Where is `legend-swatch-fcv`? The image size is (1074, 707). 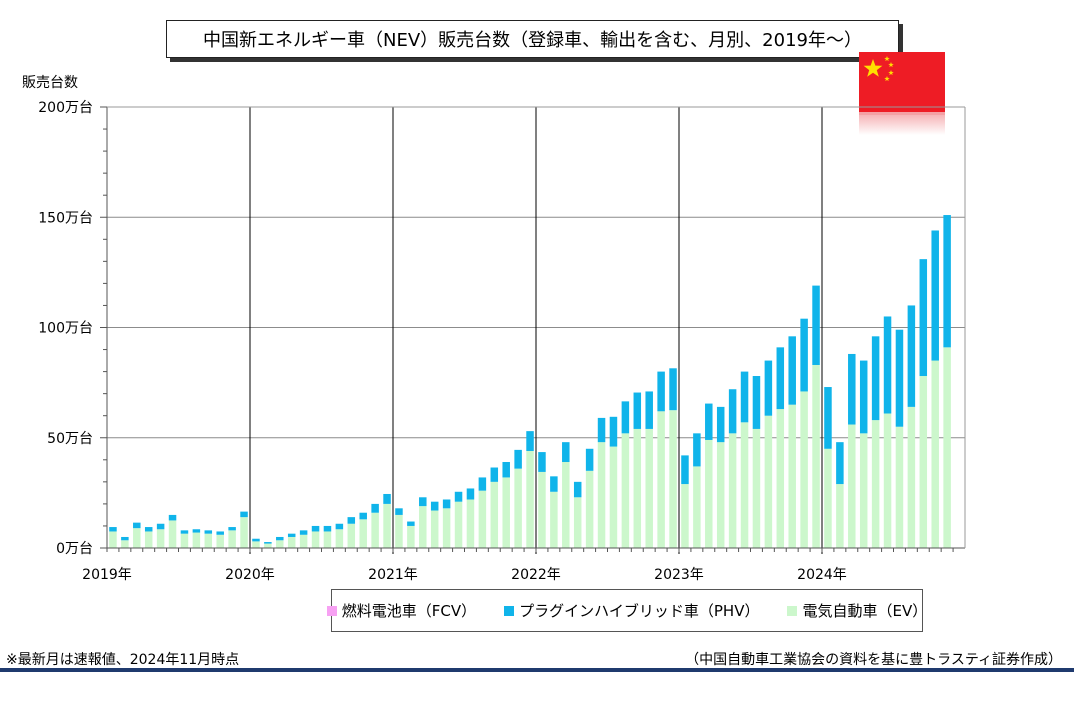 legend-swatch-fcv is located at coordinates (331, 610).